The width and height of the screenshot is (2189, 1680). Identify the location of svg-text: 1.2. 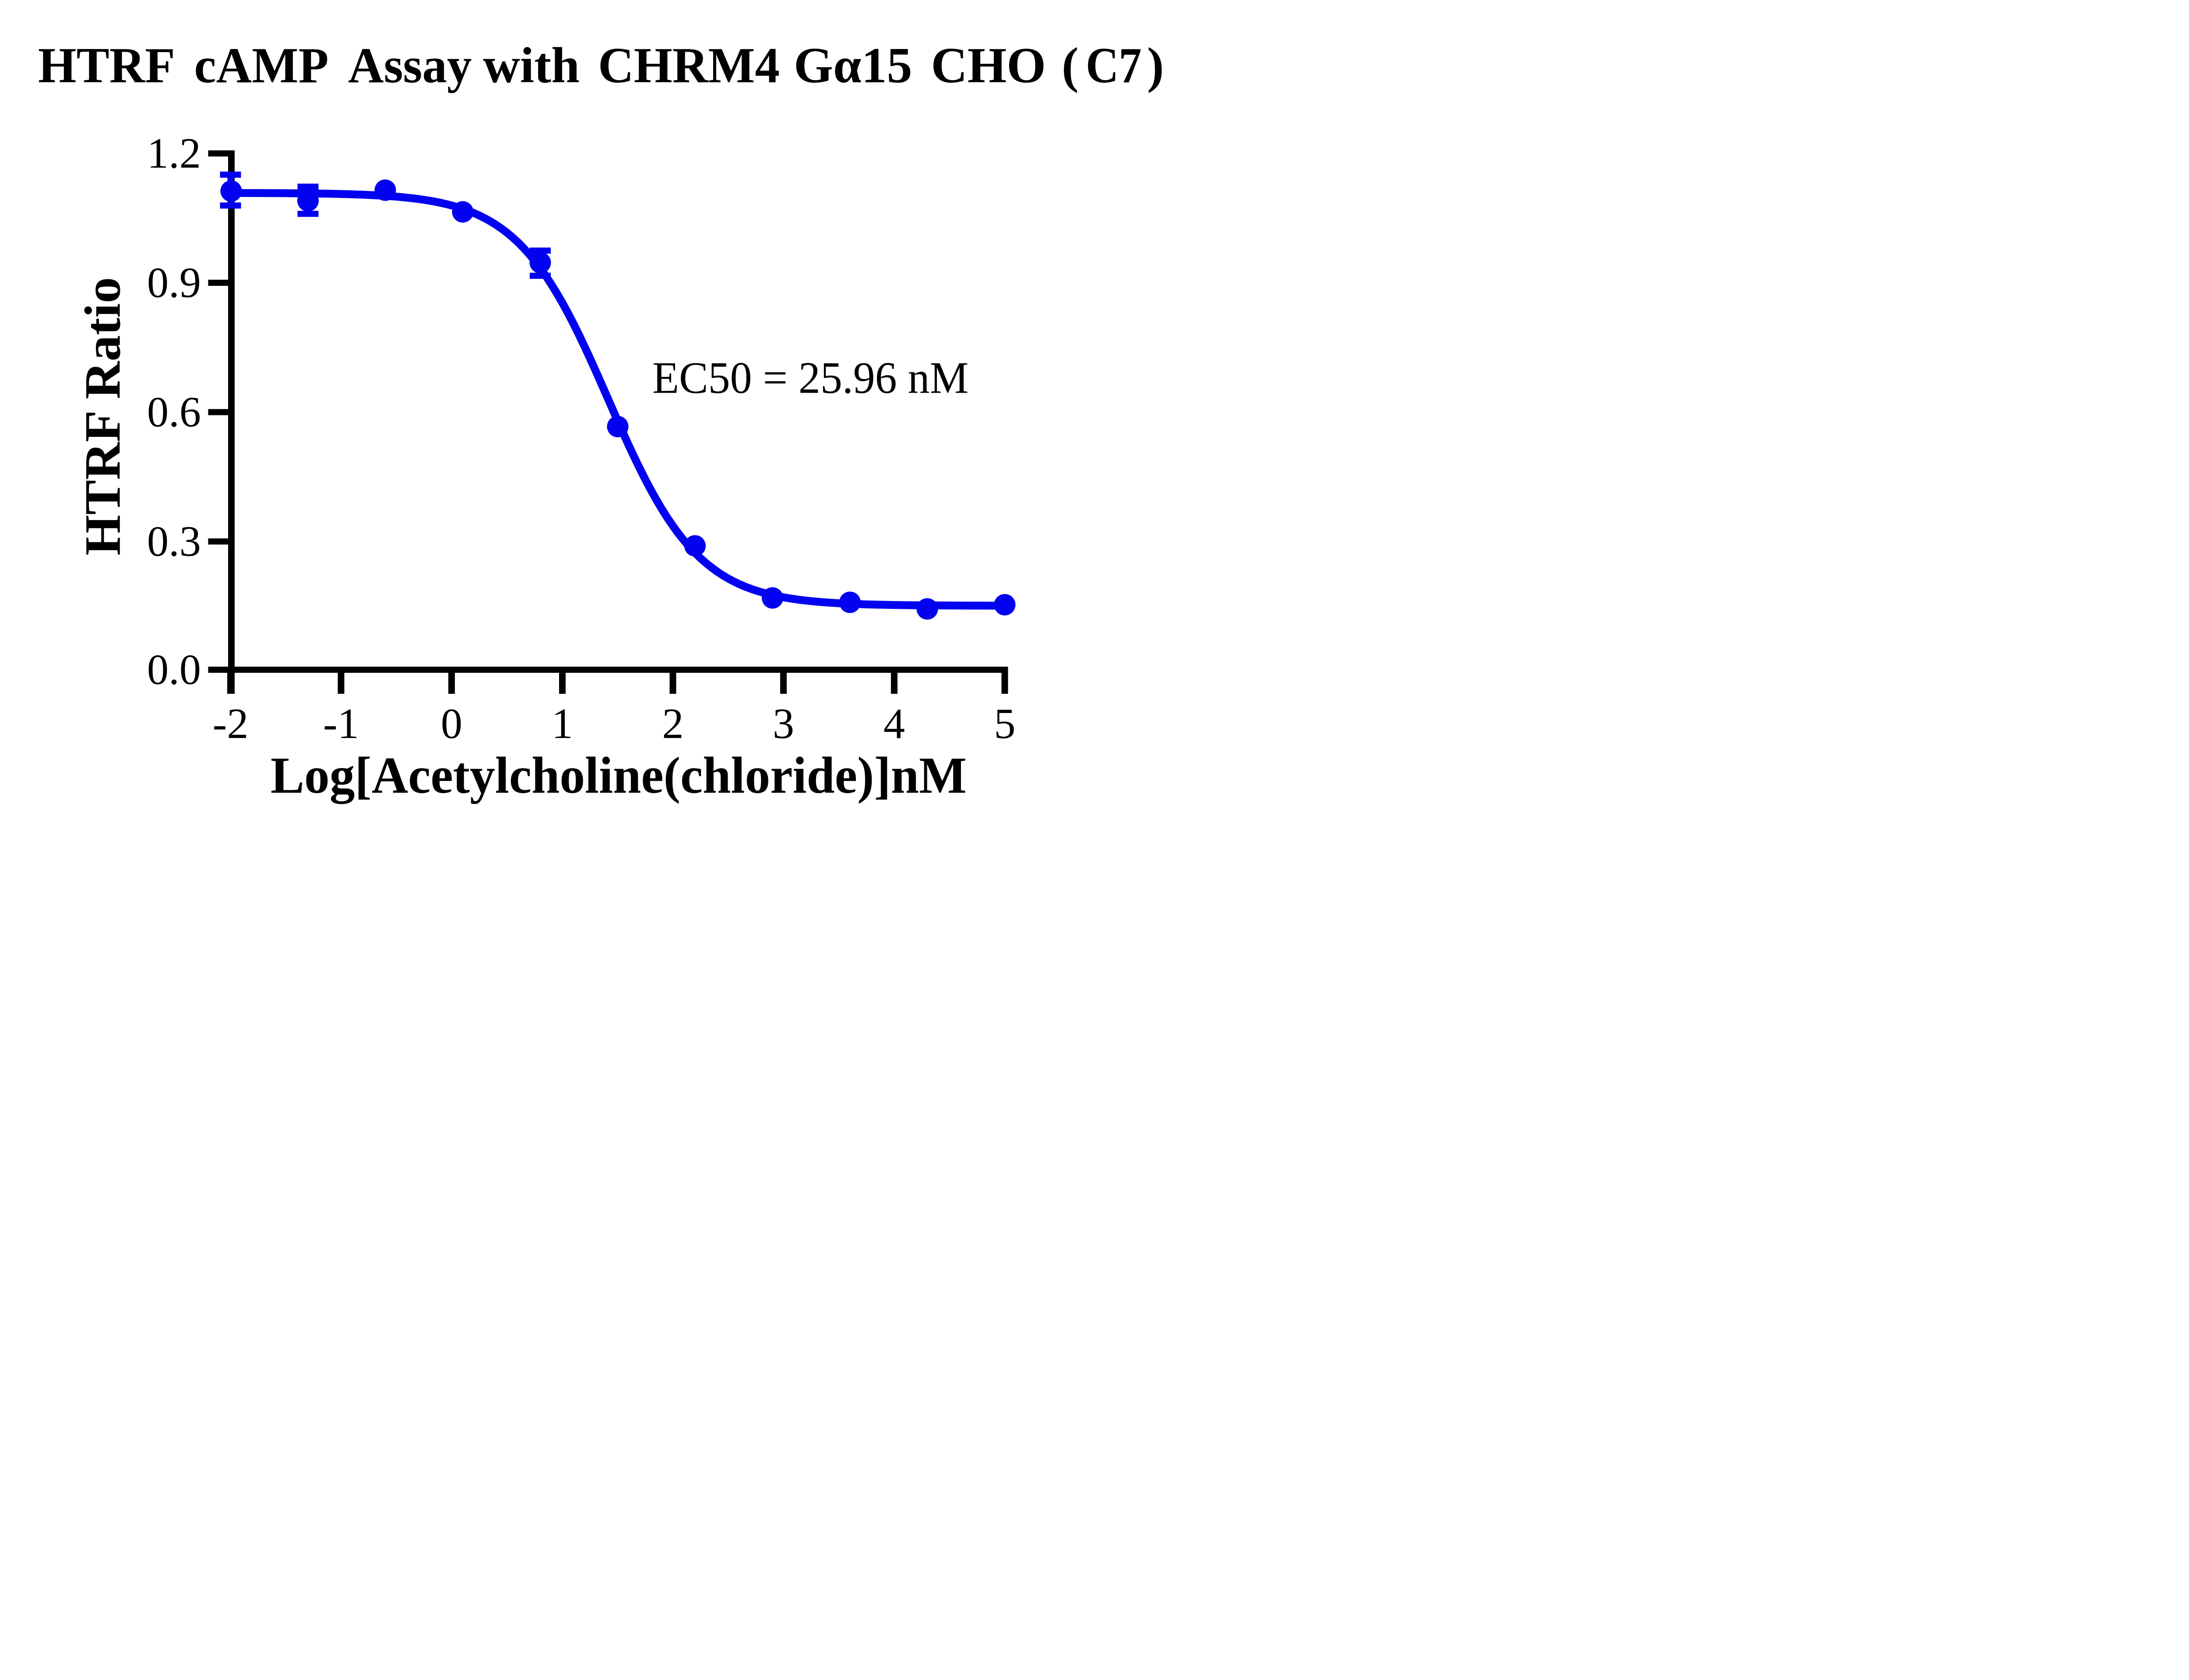
(174, 153).